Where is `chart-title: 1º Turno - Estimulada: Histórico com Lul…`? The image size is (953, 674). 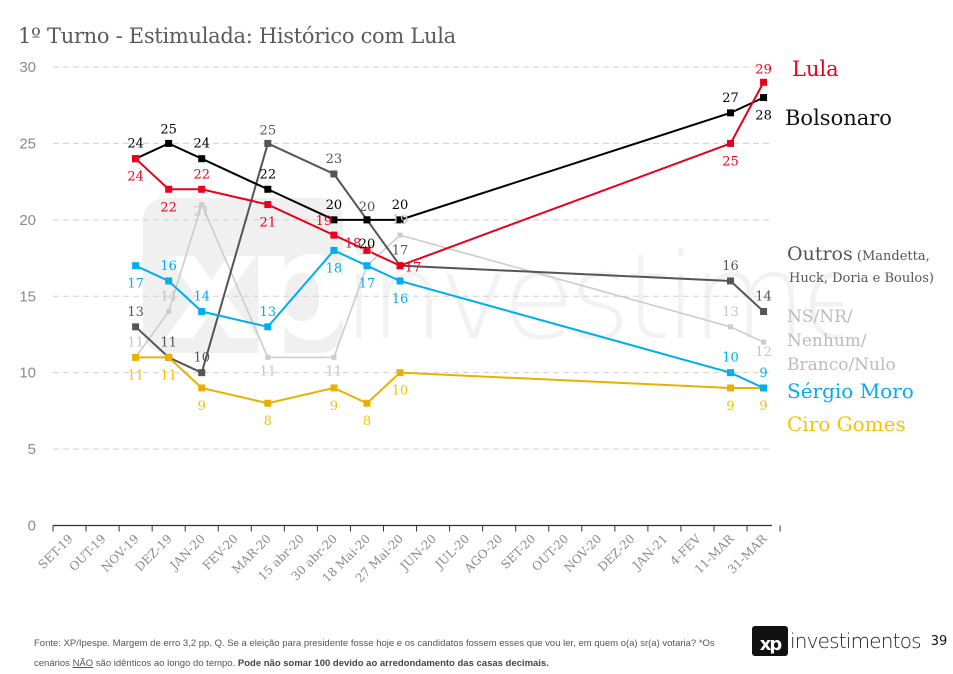
chart-title: 1º Turno - Estimulada: Histórico com Lul… is located at coordinates (237, 36).